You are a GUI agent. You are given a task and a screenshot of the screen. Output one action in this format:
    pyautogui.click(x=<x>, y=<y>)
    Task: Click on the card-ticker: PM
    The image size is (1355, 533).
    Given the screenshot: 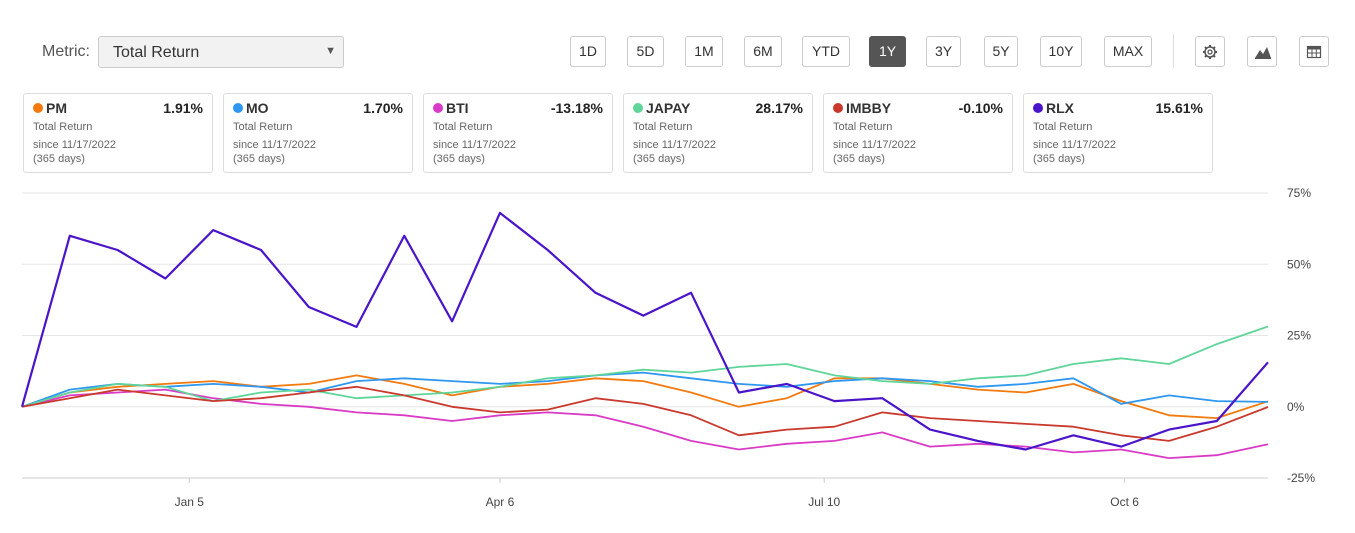 What is the action you would take?
    pyautogui.click(x=56, y=108)
    